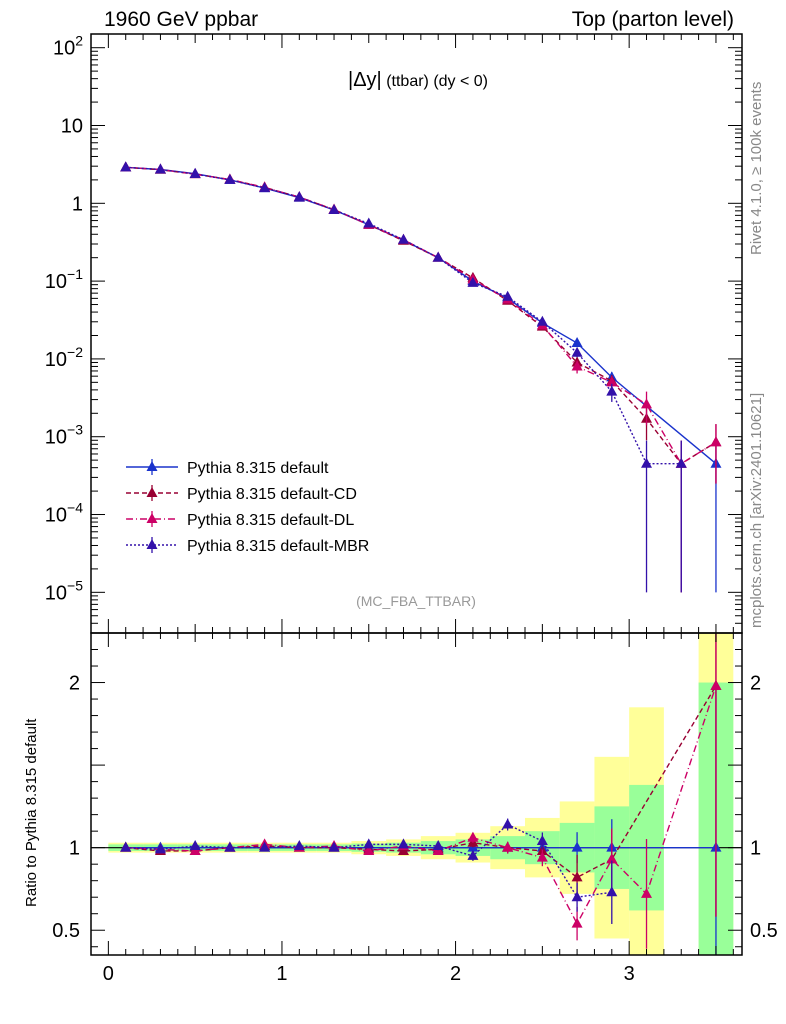 The image size is (786, 1024). Describe the element at coordinates (181, 19) in the screenshot. I see `header-left-label: 1960 GeV ppbar` at that location.